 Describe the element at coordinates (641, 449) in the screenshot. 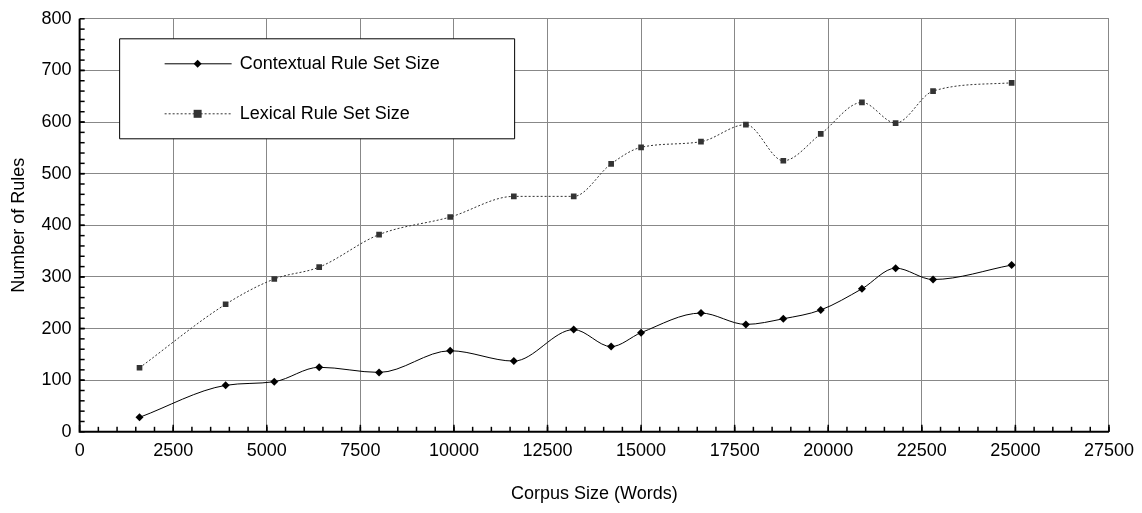

I see `x-tick-label: 15000` at that location.